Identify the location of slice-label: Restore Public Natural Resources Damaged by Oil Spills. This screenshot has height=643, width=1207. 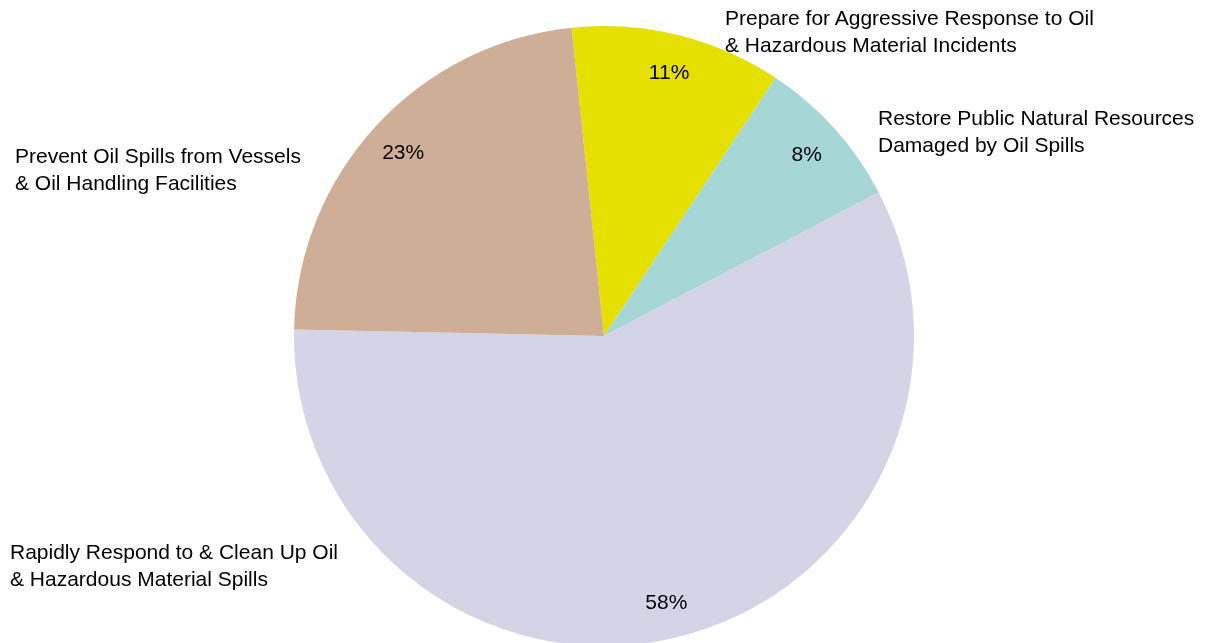
(1039, 131).